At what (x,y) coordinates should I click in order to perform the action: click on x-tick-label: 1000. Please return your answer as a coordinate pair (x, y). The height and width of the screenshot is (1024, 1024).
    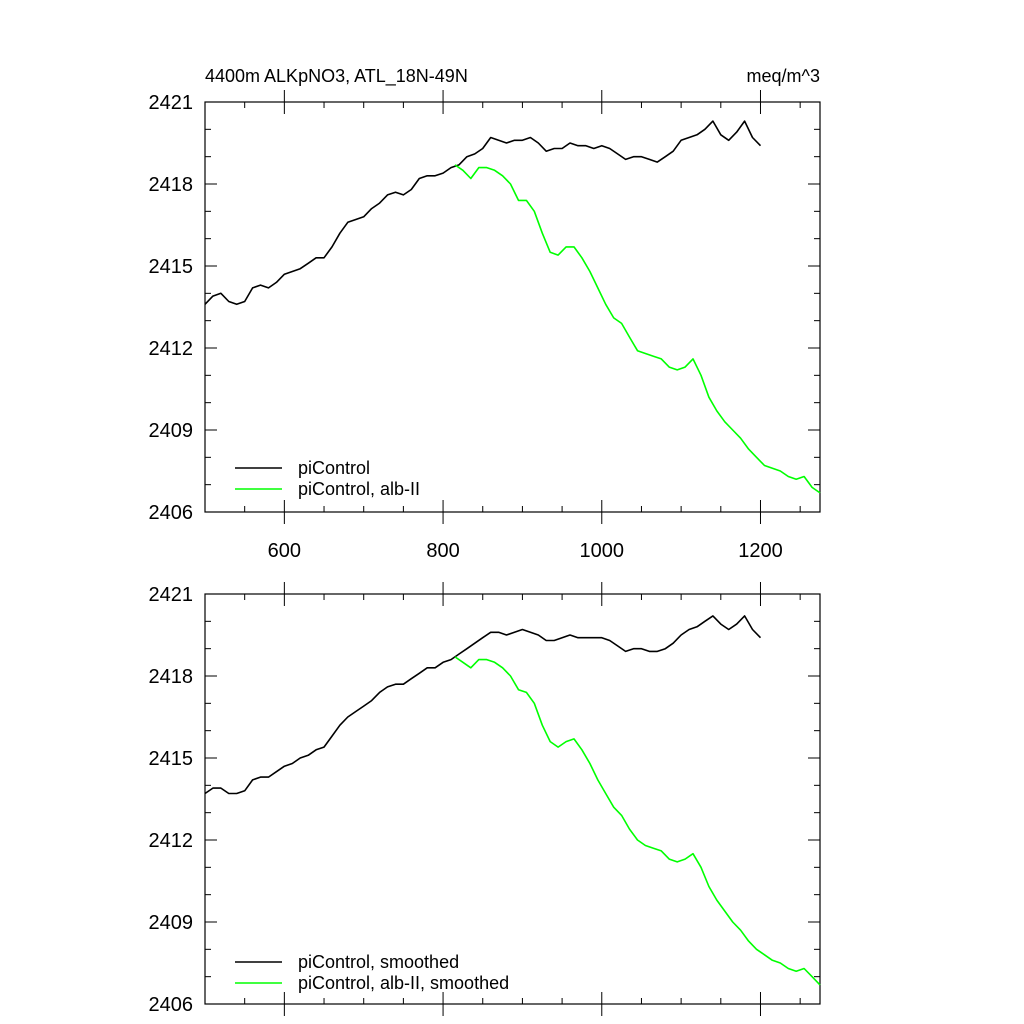
    Looking at the image, I should click on (602, 551).